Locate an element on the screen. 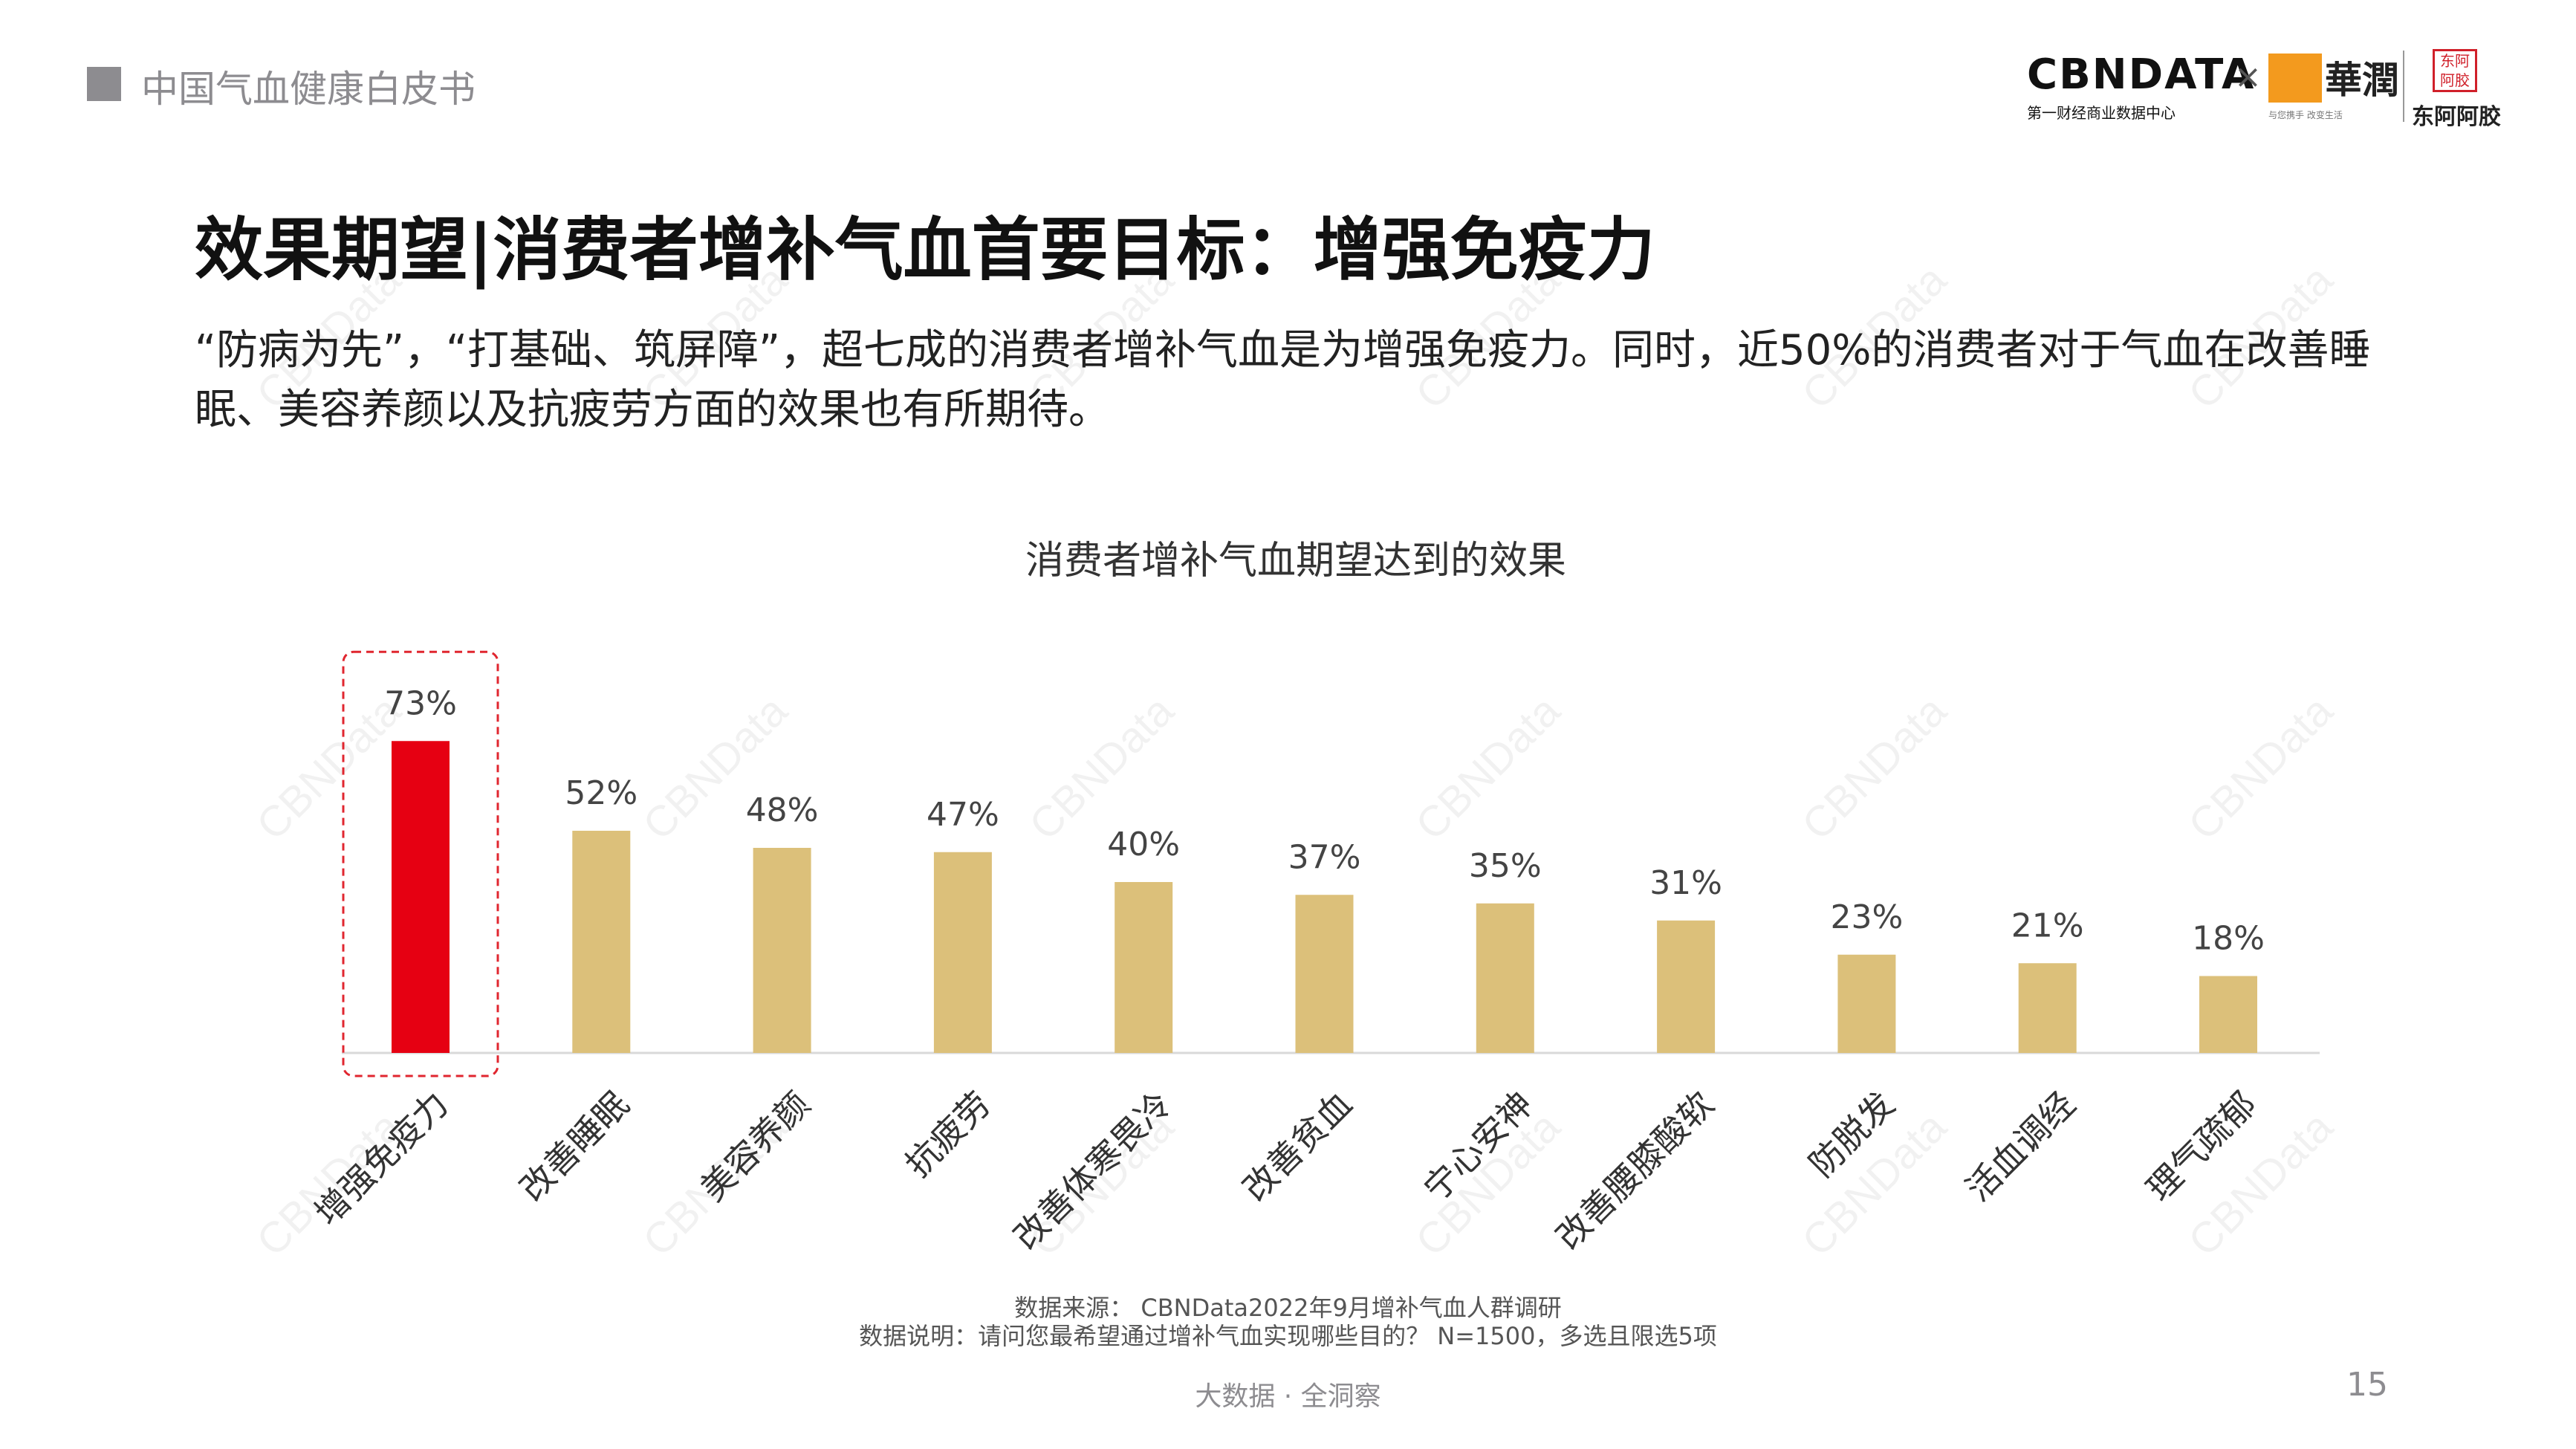 The image size is (2576, 1449). dongeejiao-logo: 东阿阿胶 东阿阿胶 is located at coordinates (2460, 89).